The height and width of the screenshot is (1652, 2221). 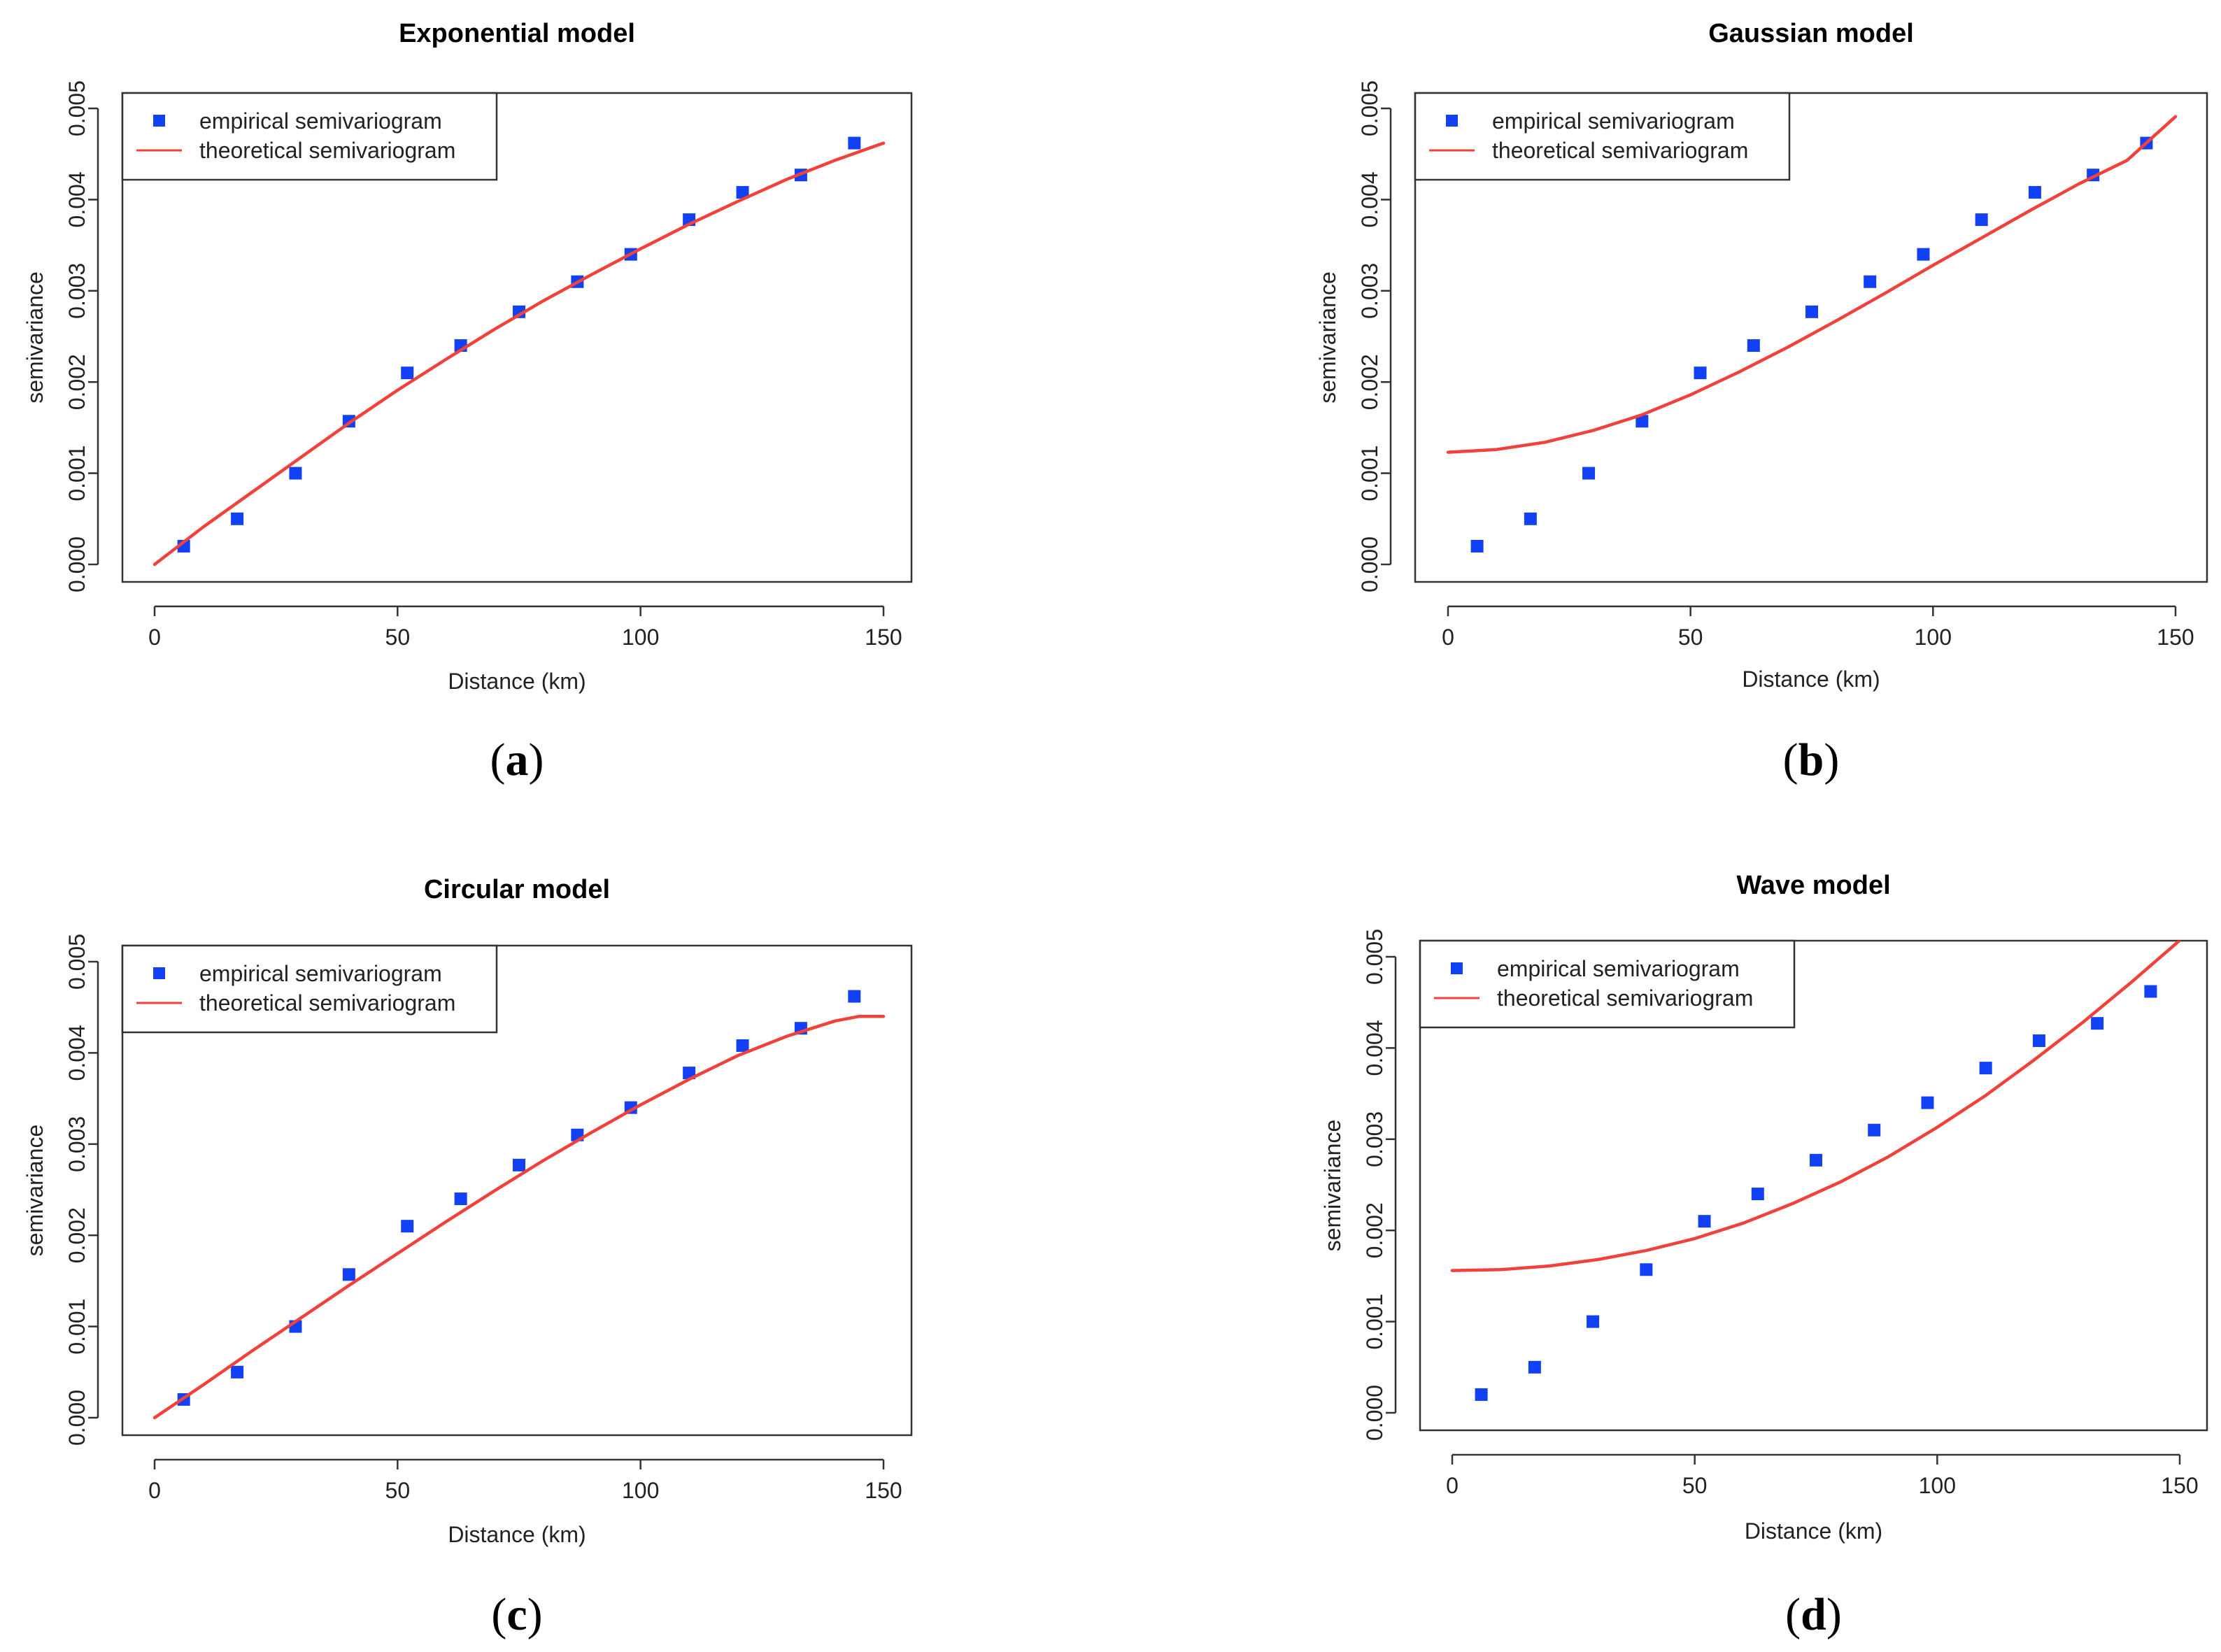 I want to click on chart-title: Exponential model, so click(x=517, y=33).